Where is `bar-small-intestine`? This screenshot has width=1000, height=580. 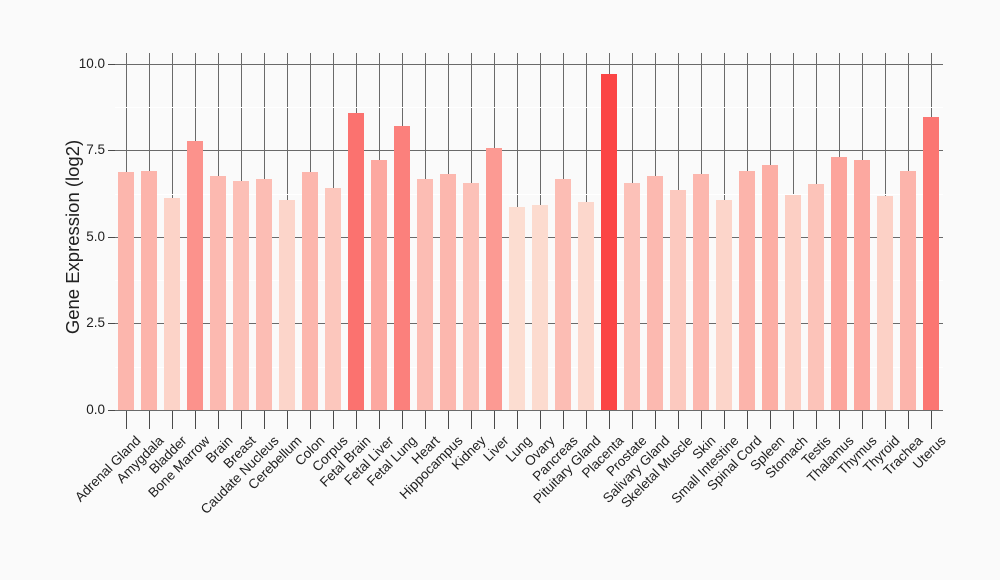 bar-small-intestine is located at coordinates (724, 305).